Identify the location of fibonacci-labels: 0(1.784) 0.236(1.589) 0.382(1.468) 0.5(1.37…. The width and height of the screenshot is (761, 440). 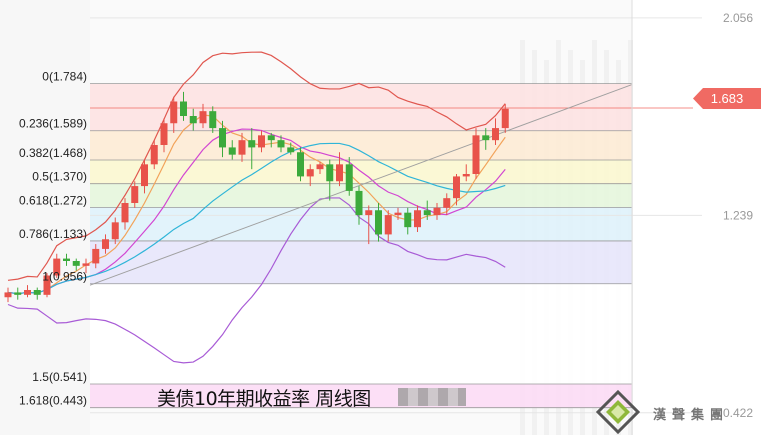
(53, 239).